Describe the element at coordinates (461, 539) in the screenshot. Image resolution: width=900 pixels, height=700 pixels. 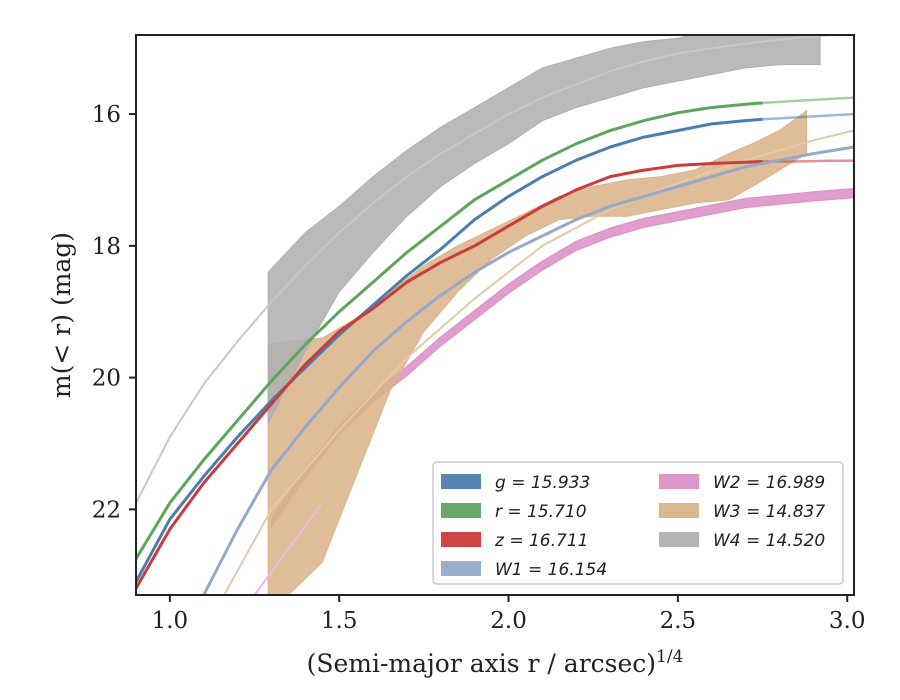
I see `legend-z-swatch` at that location.